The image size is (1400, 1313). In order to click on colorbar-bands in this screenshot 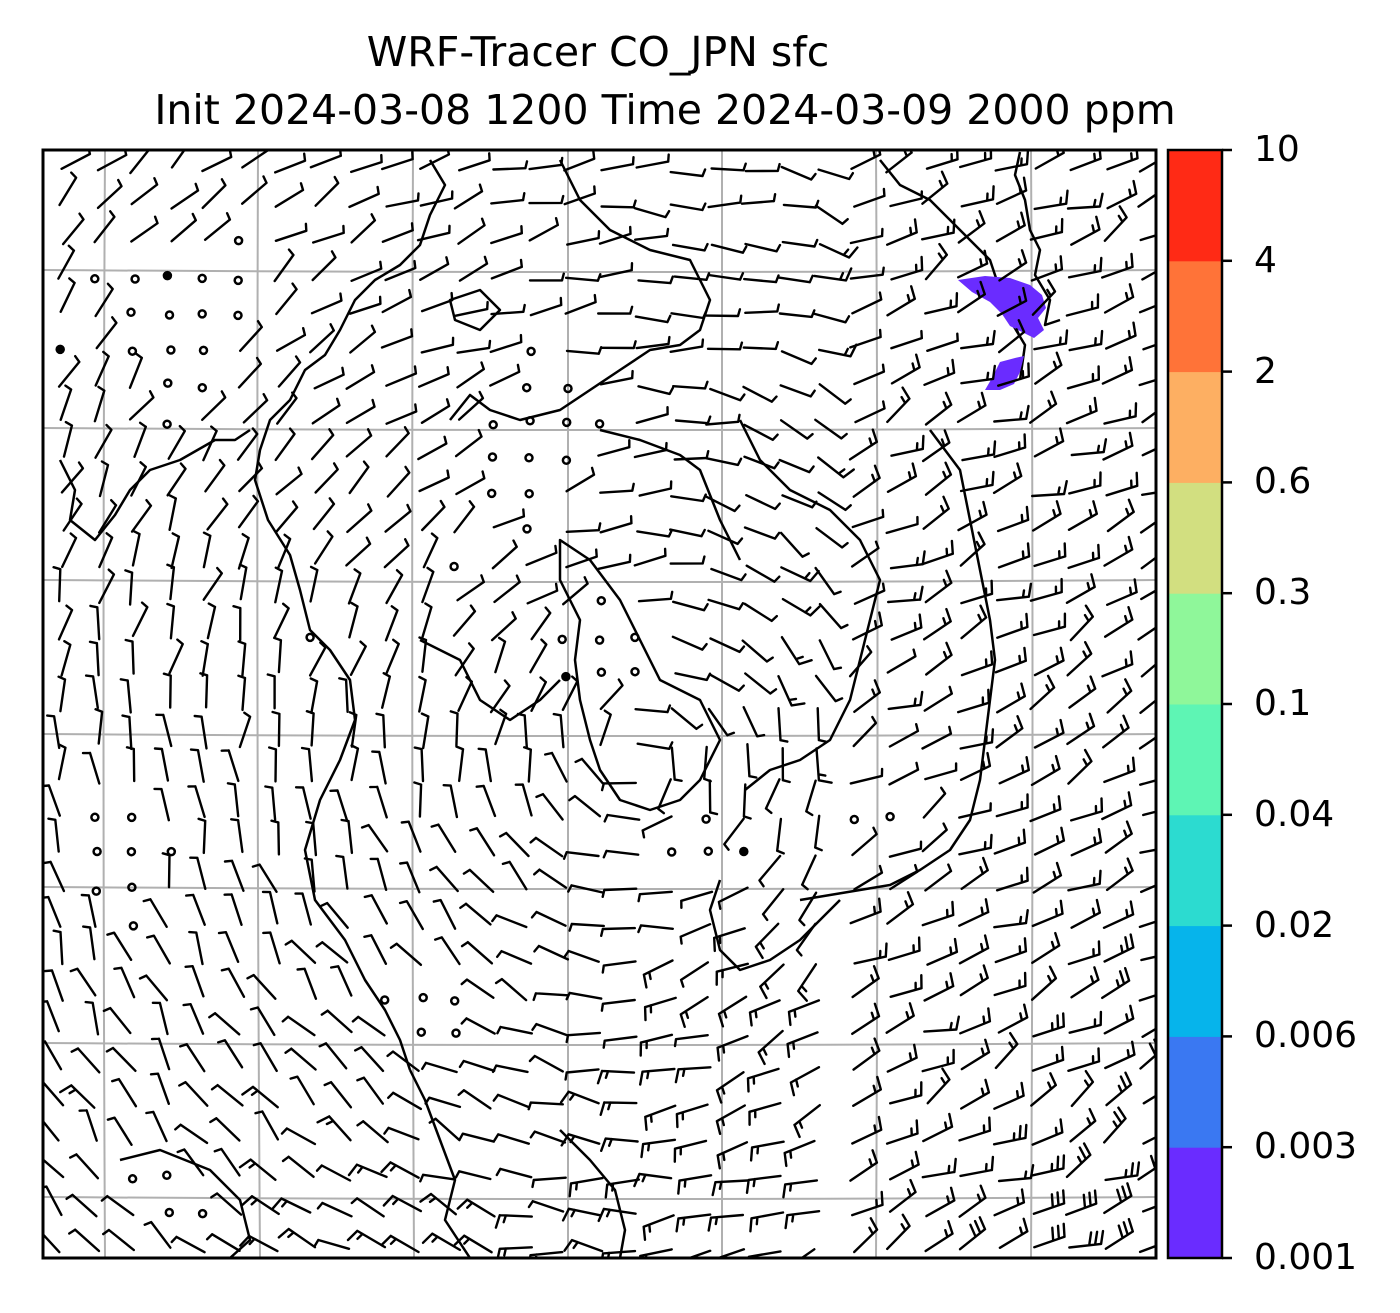, I will do `click(1195, 704)`.